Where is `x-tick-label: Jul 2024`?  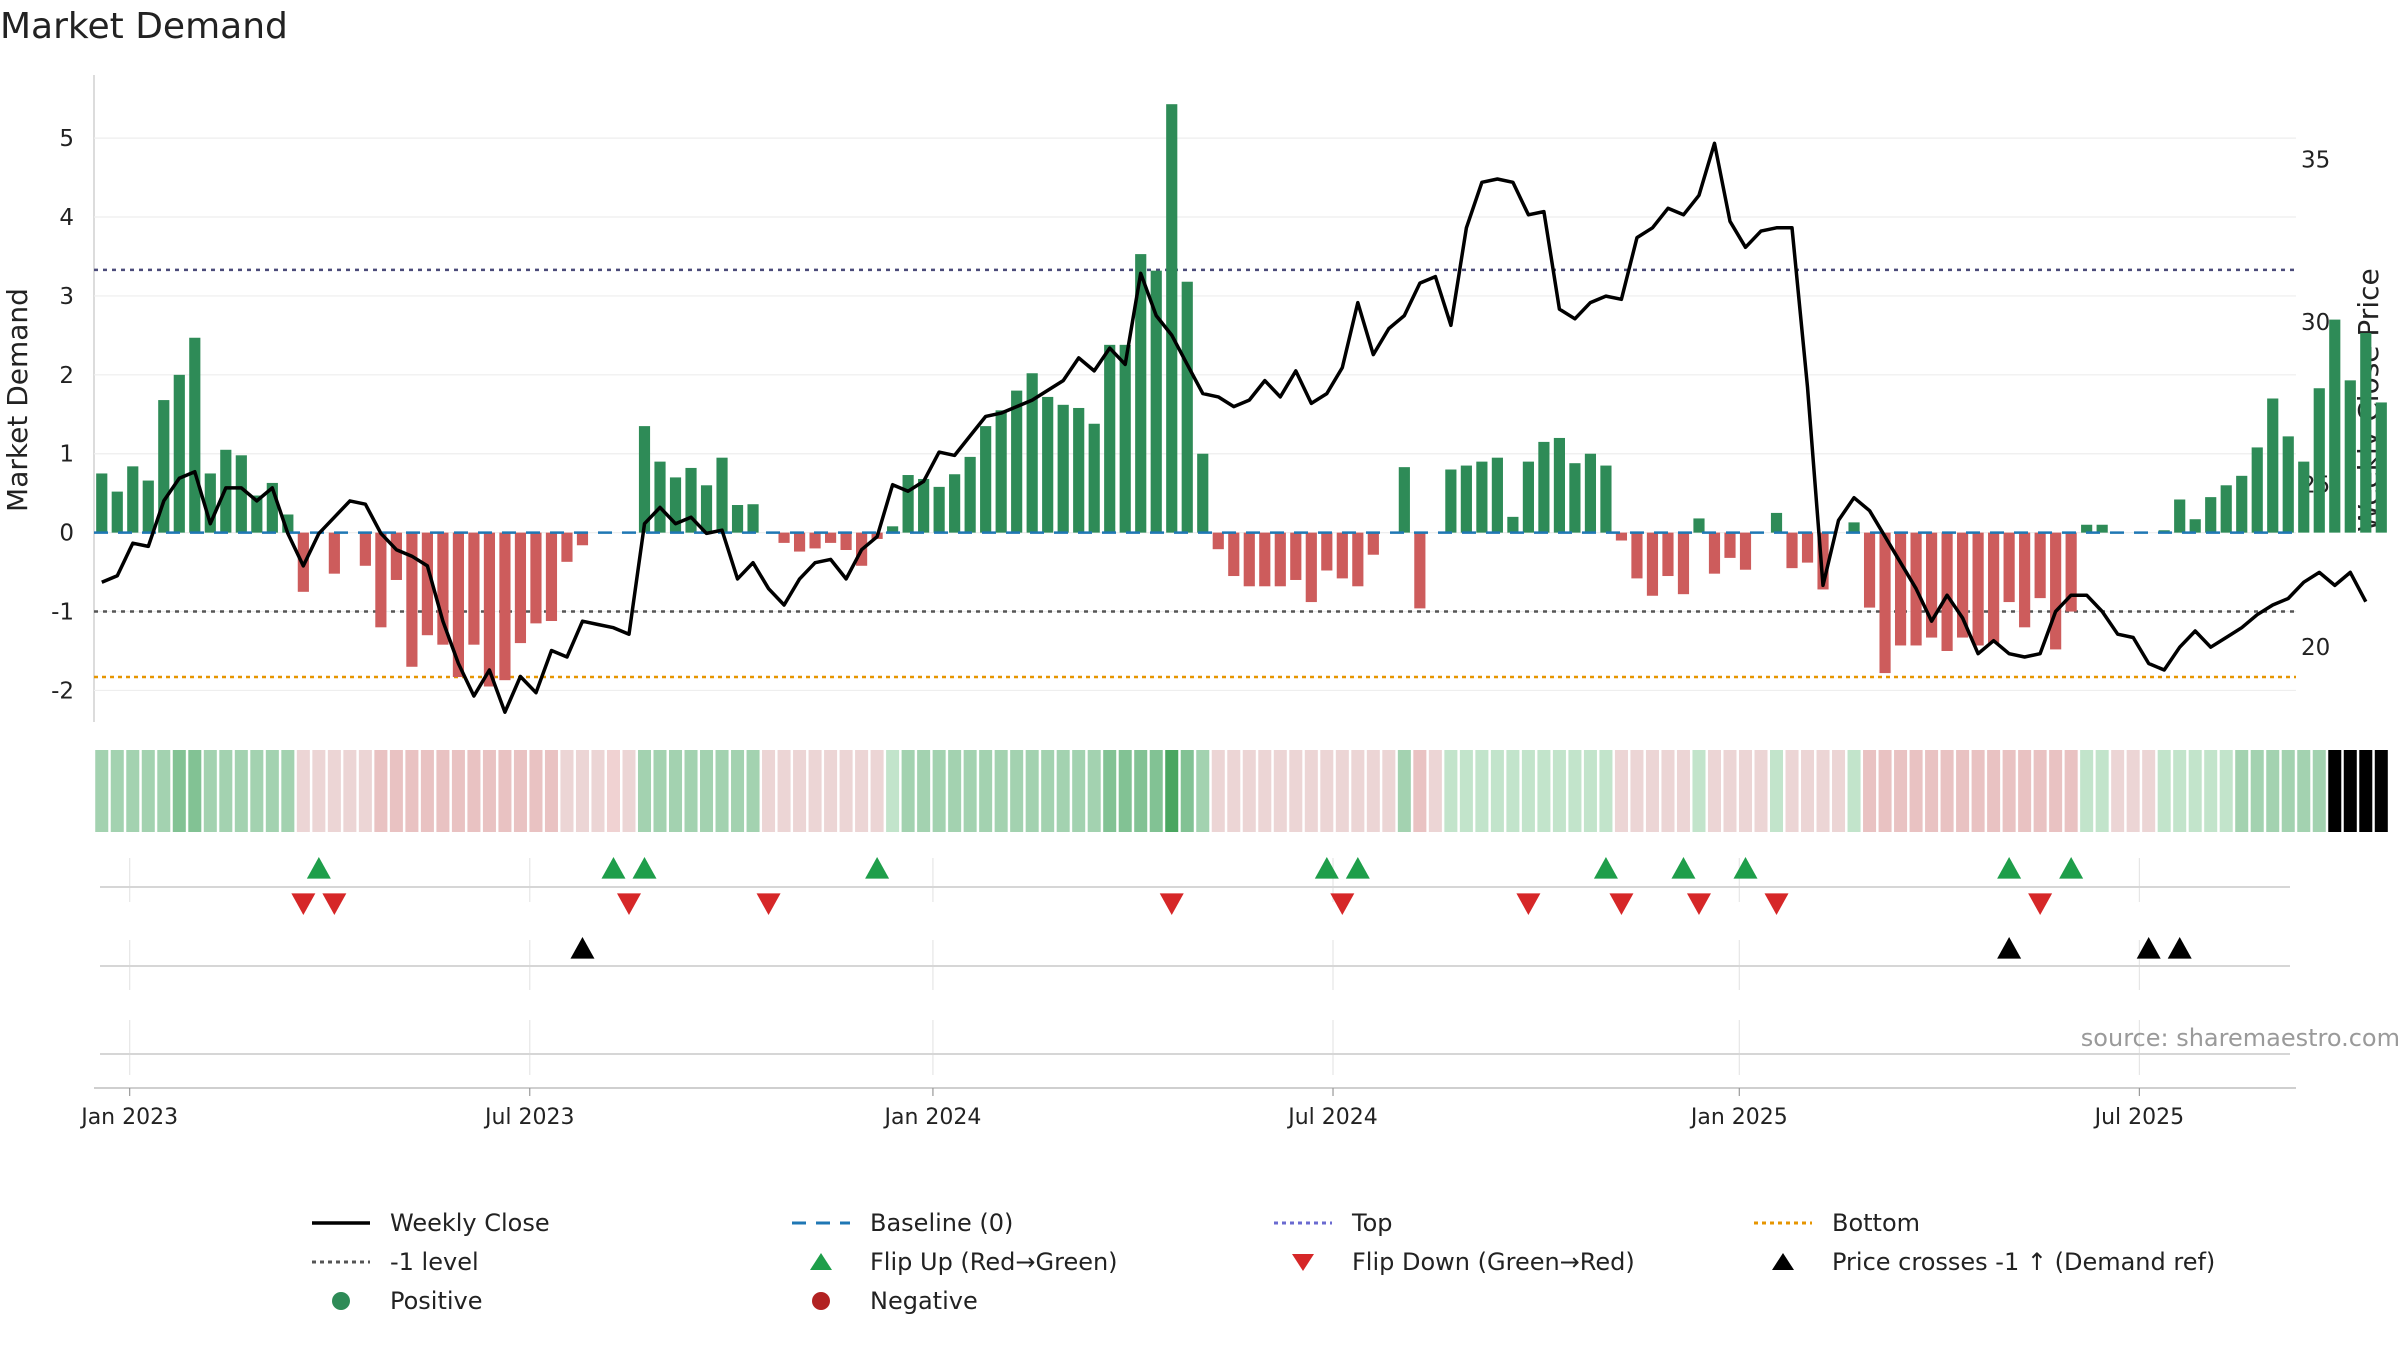 x-tick-label: Jul 2024 is located at coordinates (1332, 1117).